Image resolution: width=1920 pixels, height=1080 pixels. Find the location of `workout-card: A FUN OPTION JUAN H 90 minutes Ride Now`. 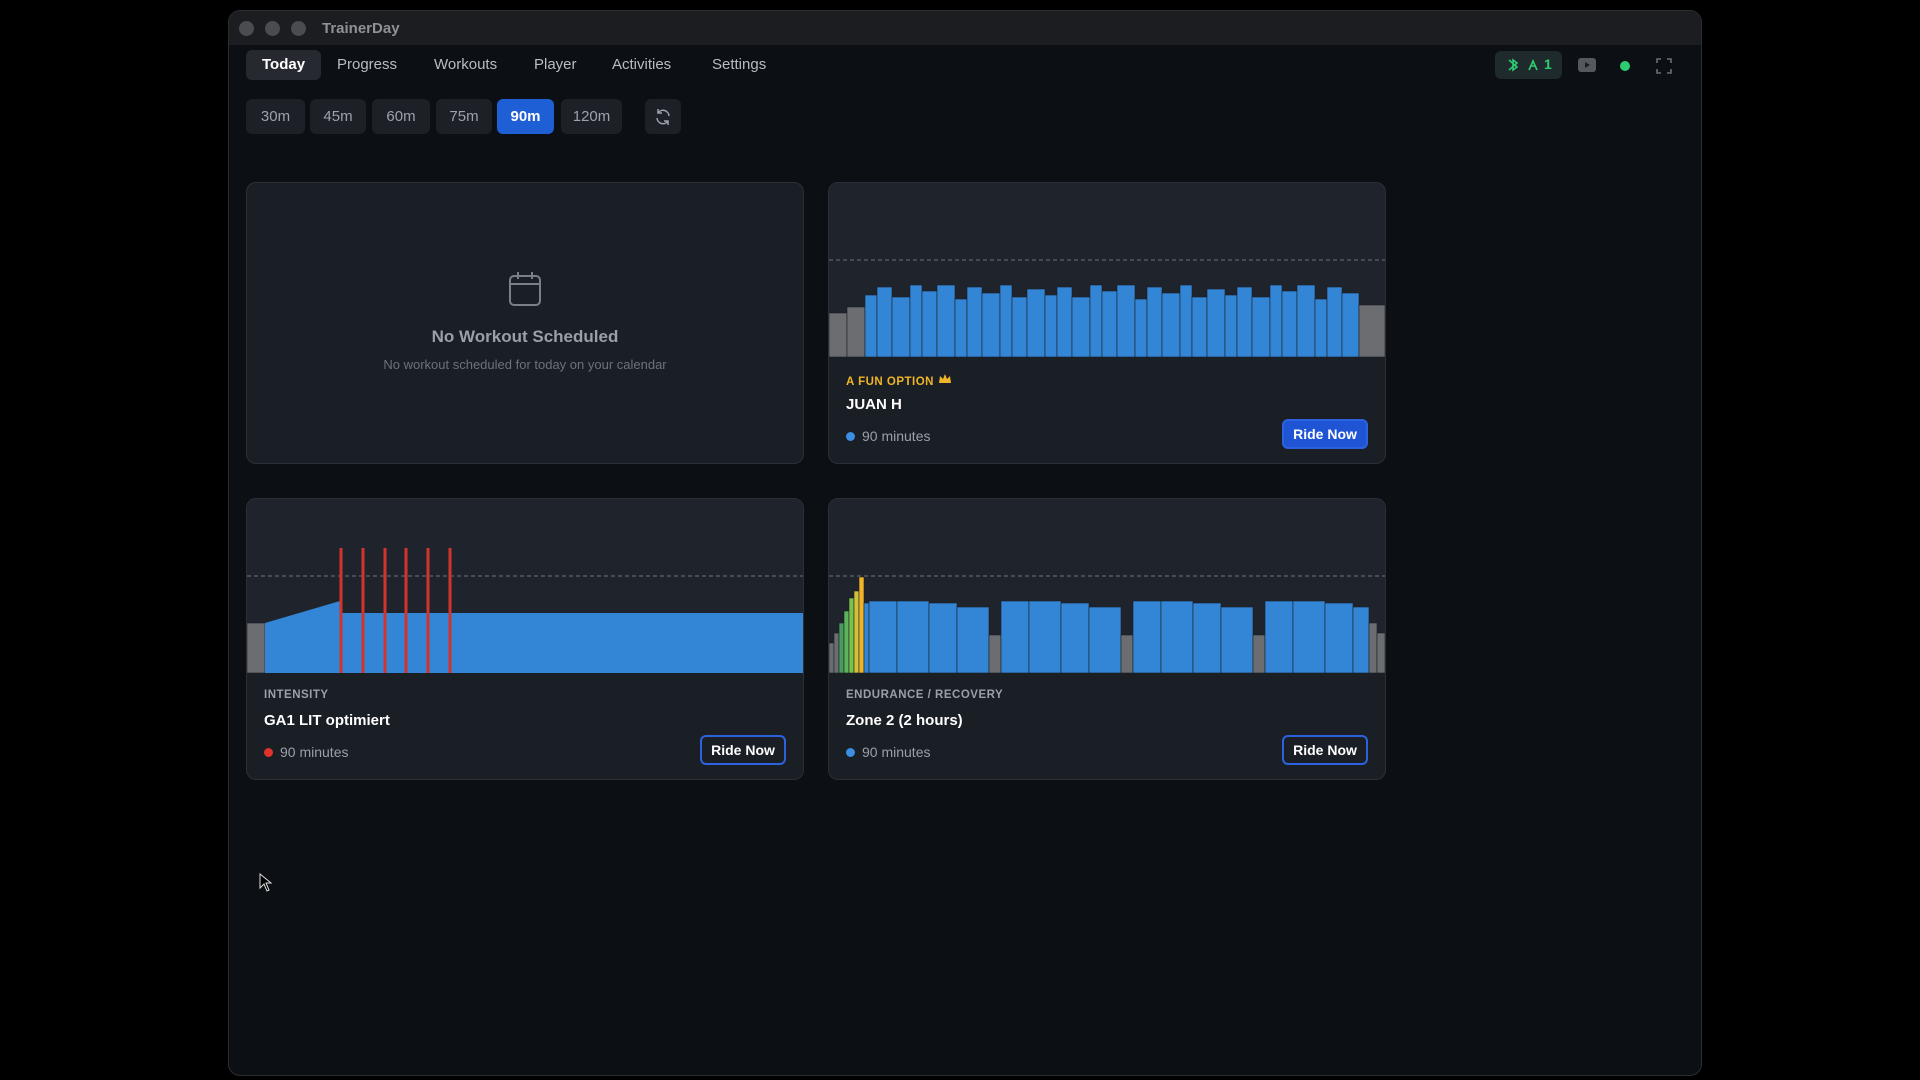

workout-card: A FUN OPTION JUAN H 90 minutes Ride Now is located at coordinates (1107, 323).